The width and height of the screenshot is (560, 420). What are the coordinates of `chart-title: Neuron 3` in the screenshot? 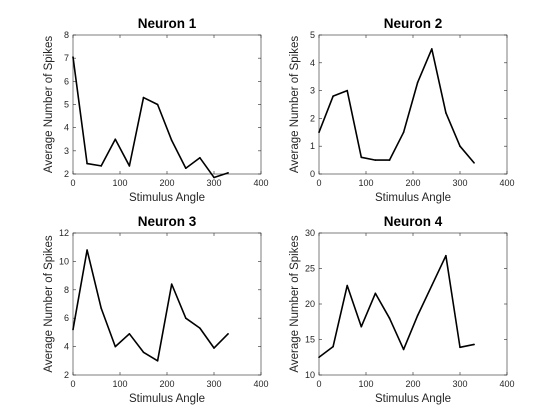 It's located at (167, 221).